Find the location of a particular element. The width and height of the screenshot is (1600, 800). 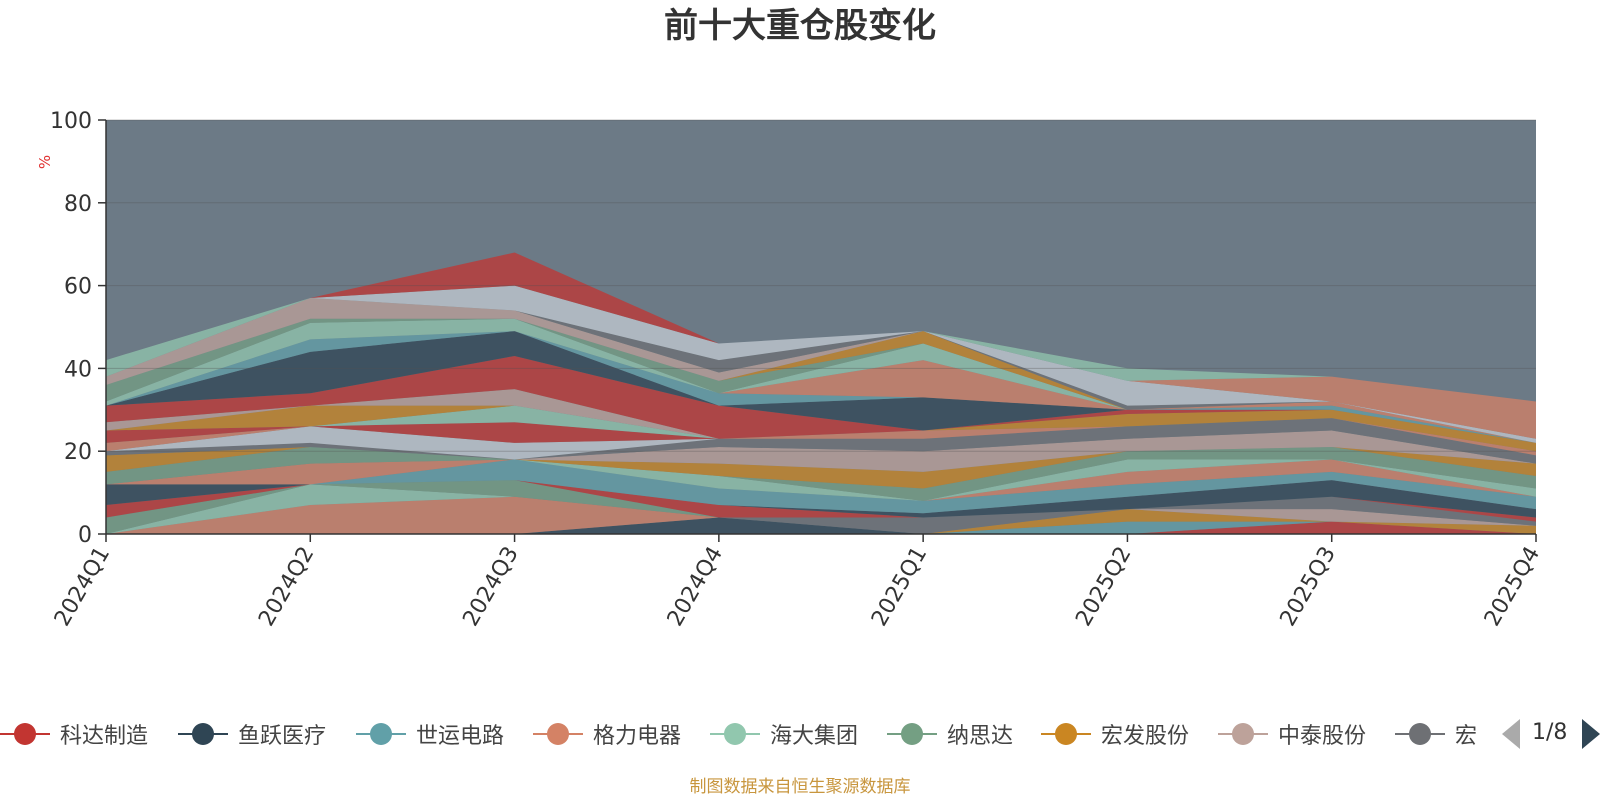

legend-label: 世运电路 is located at coordinates (460, 736).